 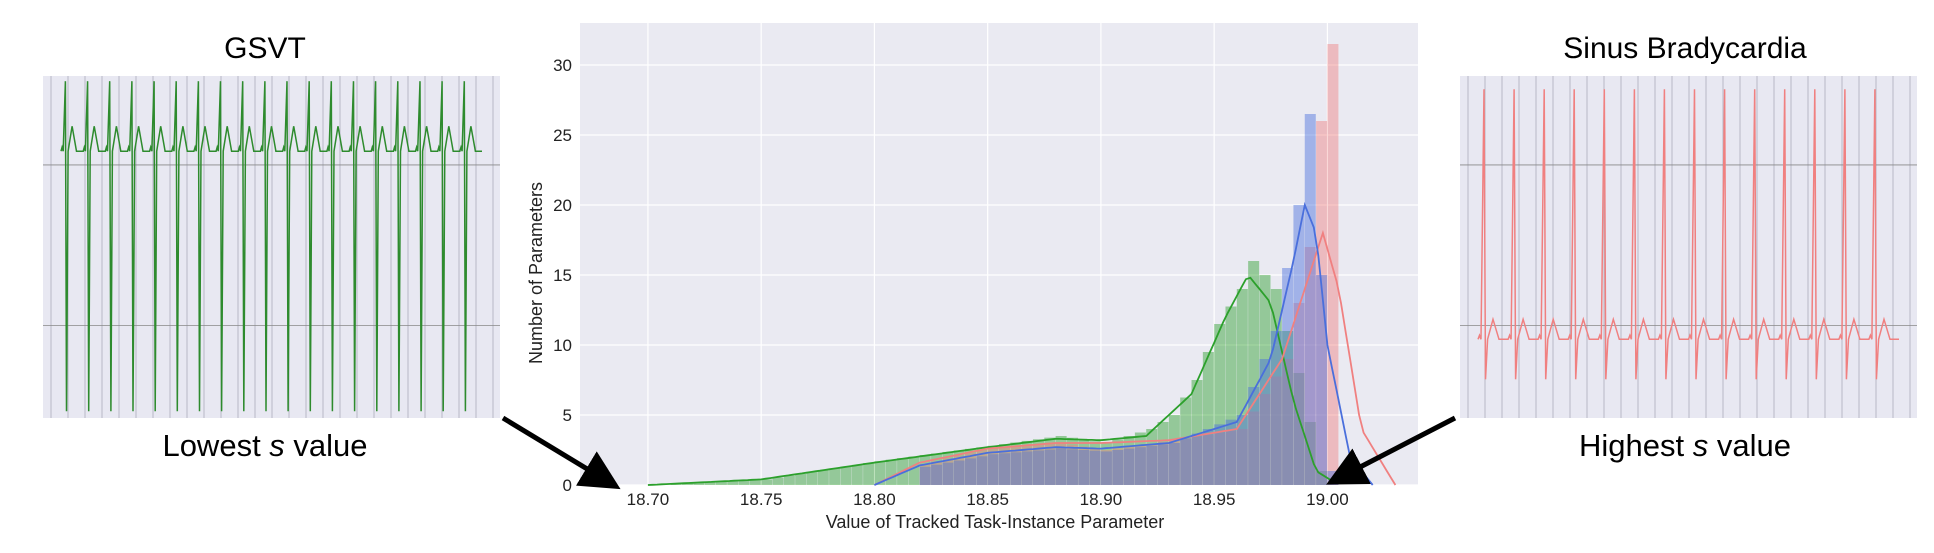 What do you see at coordinates (562, 205) in the screenshot?
I see `y-tick-label: 20` at bounding box center [562, 205].